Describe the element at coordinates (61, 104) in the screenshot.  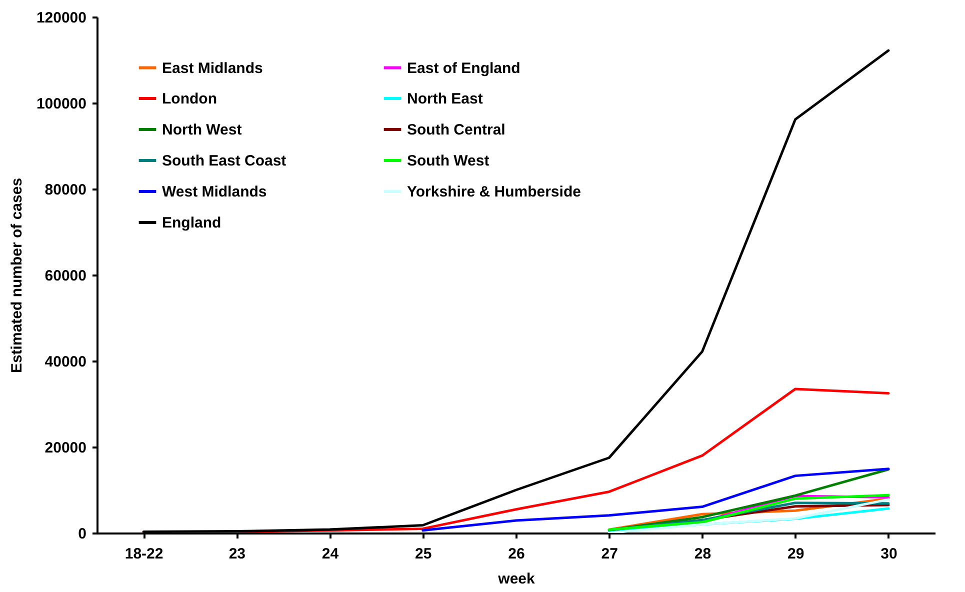
I see `y-tick-label: 100000` at that location.